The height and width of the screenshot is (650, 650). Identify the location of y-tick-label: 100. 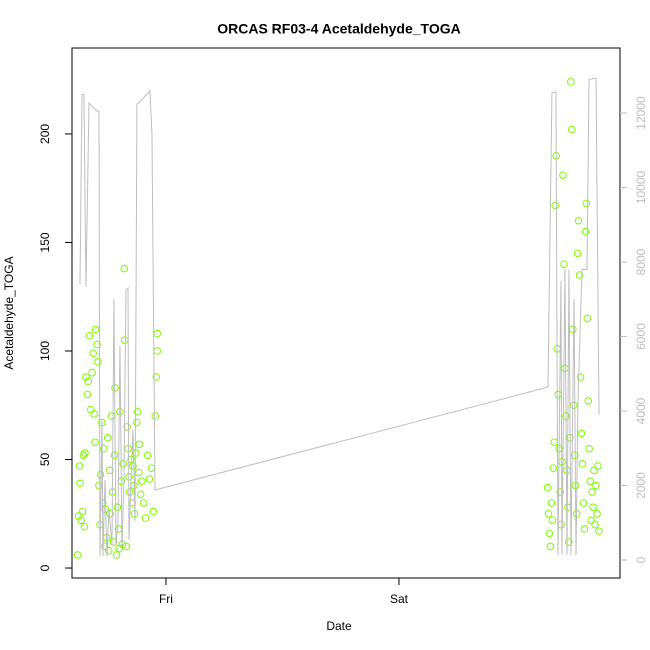
(45, 351).